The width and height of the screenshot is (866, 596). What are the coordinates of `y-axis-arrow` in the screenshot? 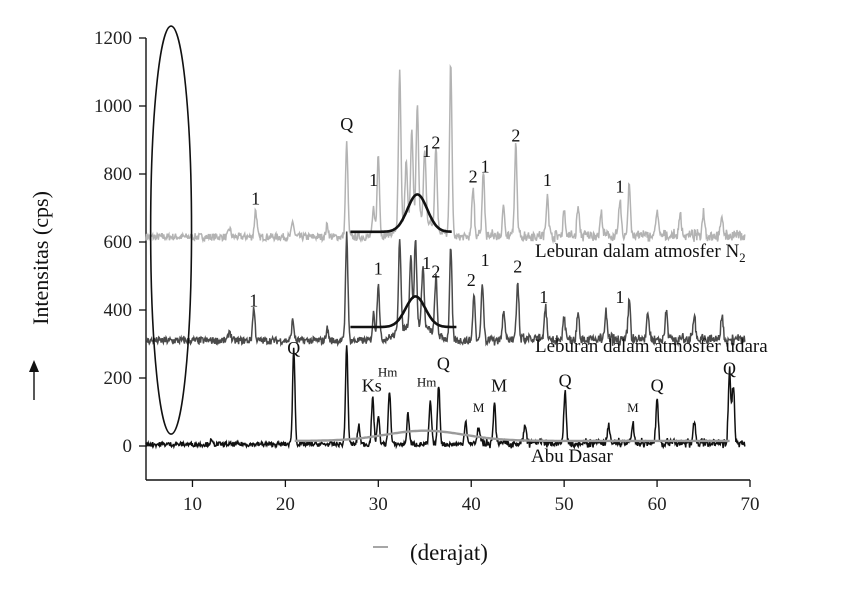 It's located at (34, 380).